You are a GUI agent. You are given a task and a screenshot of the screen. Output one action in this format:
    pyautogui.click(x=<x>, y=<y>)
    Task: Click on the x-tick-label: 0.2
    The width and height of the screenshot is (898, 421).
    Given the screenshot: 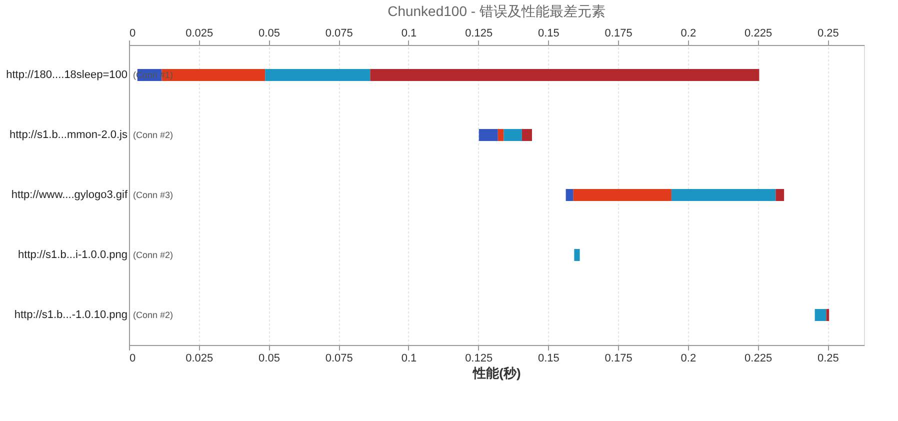 What is the action you would take?
    pyautogui.click(x=688, y=34)
    